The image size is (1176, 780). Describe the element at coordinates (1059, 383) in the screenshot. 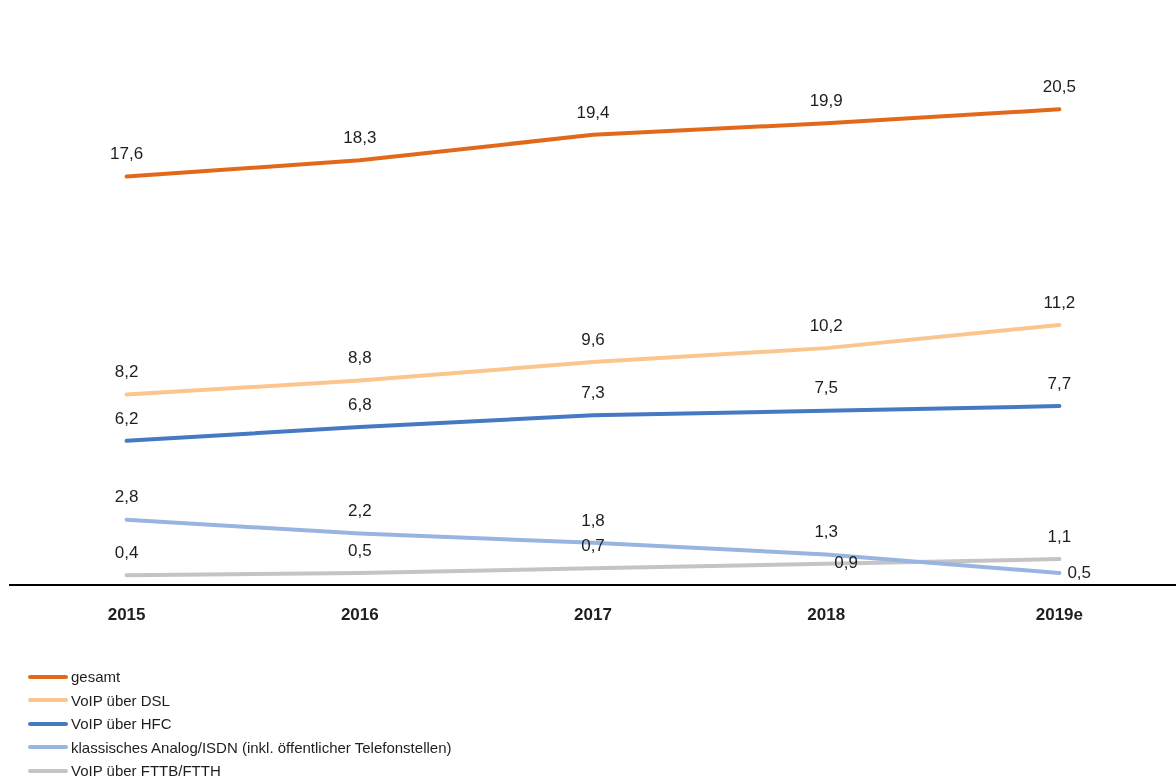

I see `data-label: 7,7` at that location.